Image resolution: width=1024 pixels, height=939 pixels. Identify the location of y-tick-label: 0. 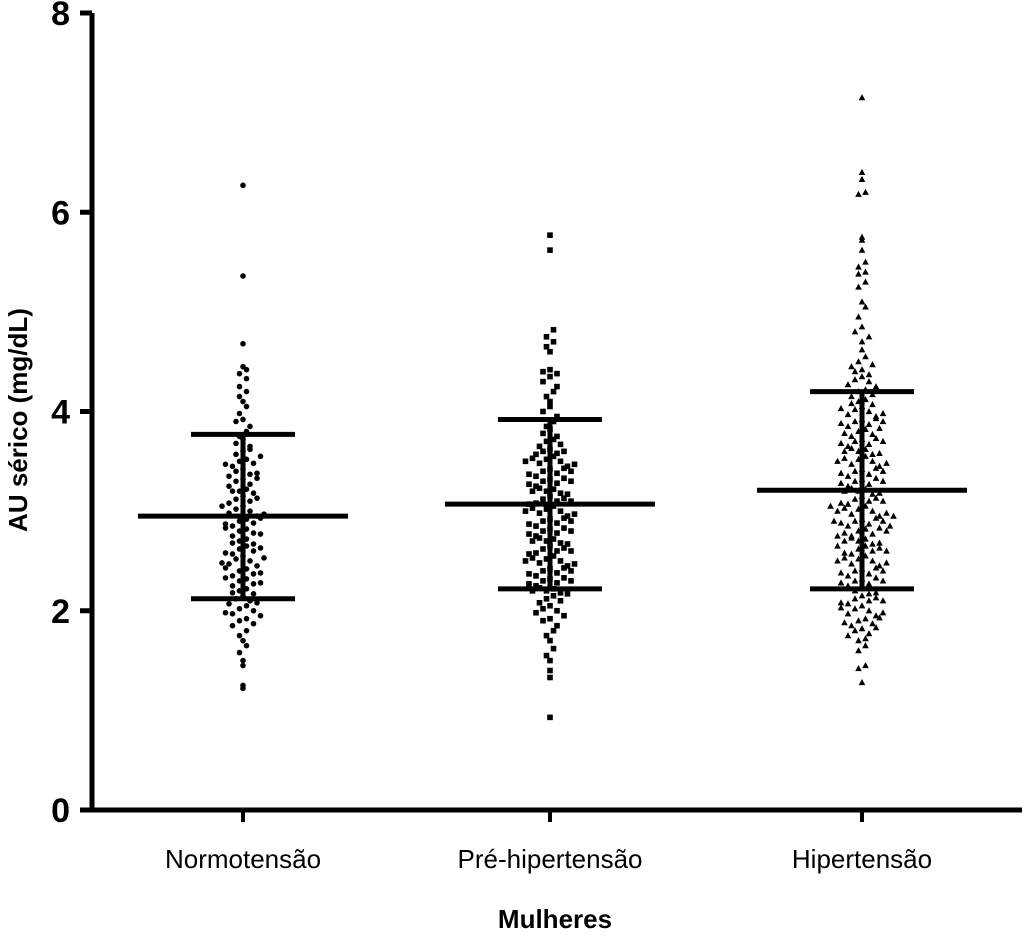
(60, 811).